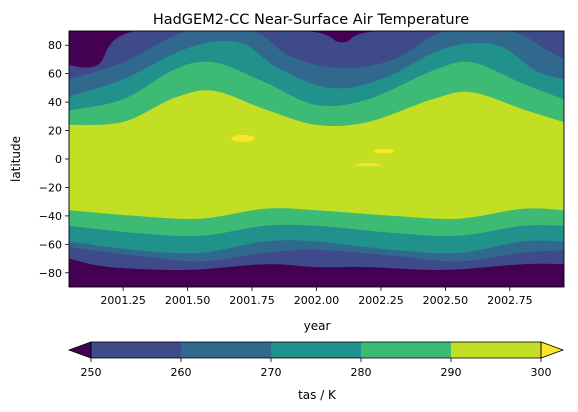 This screenshot has width=578, height=412. I want to click on y-tick-label: 0, so click(58, 159).